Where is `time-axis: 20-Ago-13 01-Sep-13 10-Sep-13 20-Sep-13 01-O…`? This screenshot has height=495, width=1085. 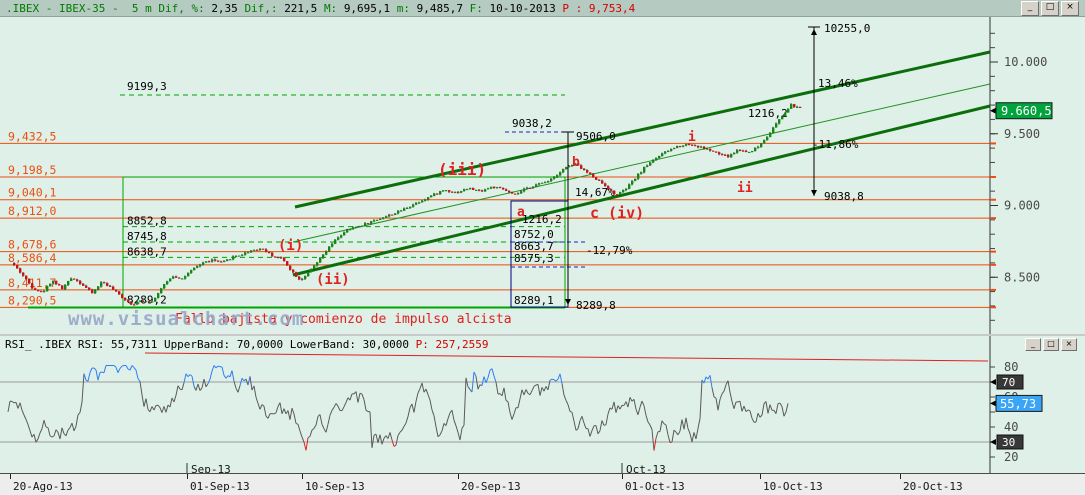 time-axis: 20-Ago-13 01-Sep-13 10-Sep-13 20-Sep-13 01-O… is located at coordinates (542, 484).